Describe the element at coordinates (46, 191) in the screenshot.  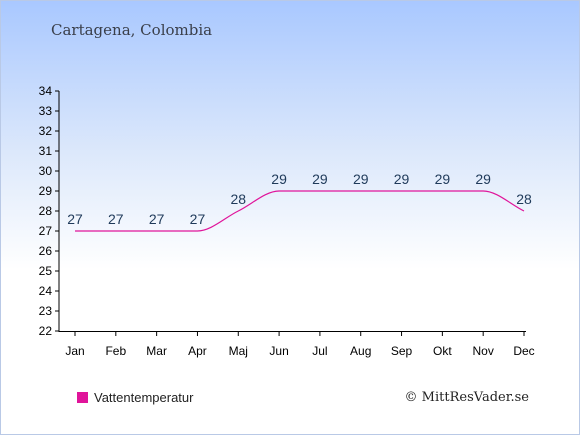
I see `y-tick-label: 29` at that location.